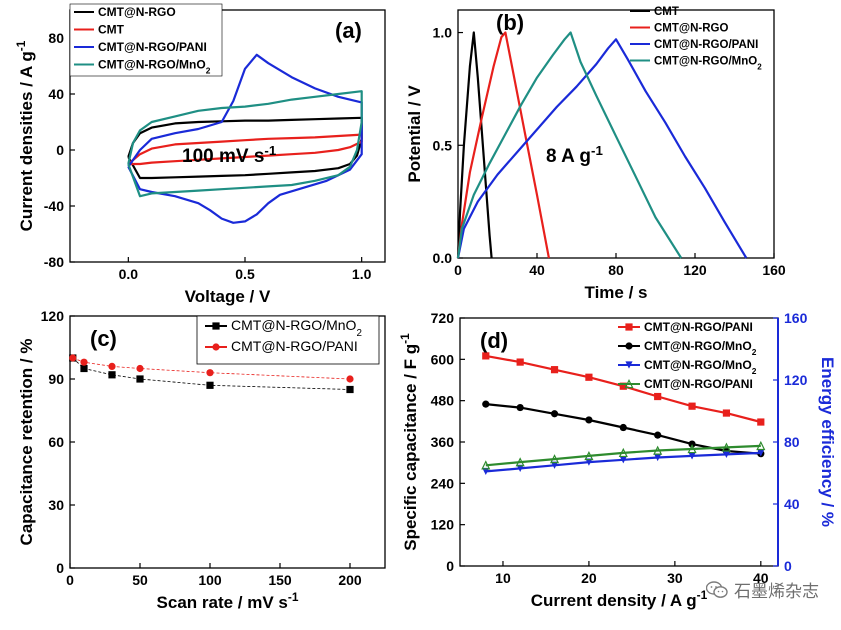  I want to click on chart-annotation: 8 A g-1, so click(574, 155).